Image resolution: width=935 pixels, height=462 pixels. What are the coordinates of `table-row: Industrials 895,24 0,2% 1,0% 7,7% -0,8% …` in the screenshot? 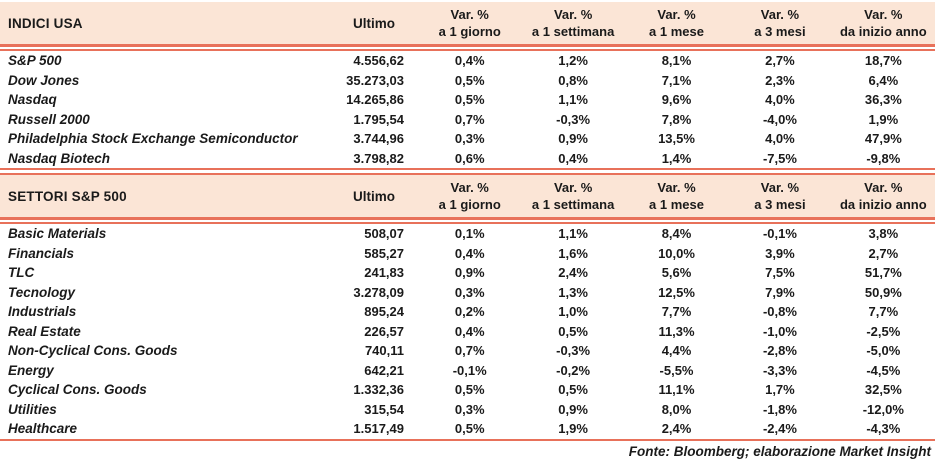 It's located at (467, 312).